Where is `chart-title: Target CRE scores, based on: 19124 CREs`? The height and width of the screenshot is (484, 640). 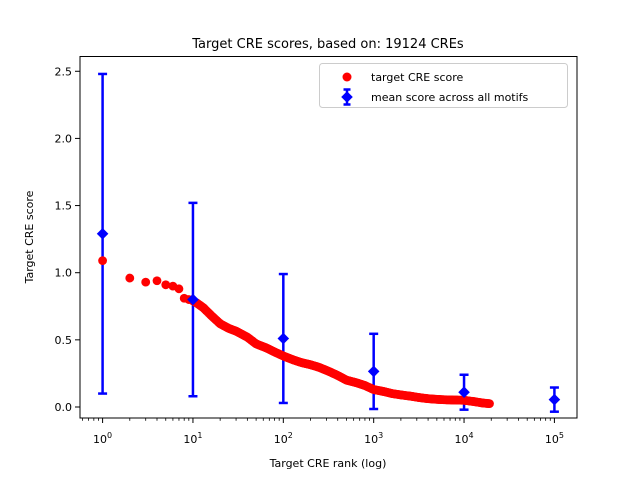
chart-title: Target CRE scores, based on: 19124 CREs is located at coordinates (327, 44).